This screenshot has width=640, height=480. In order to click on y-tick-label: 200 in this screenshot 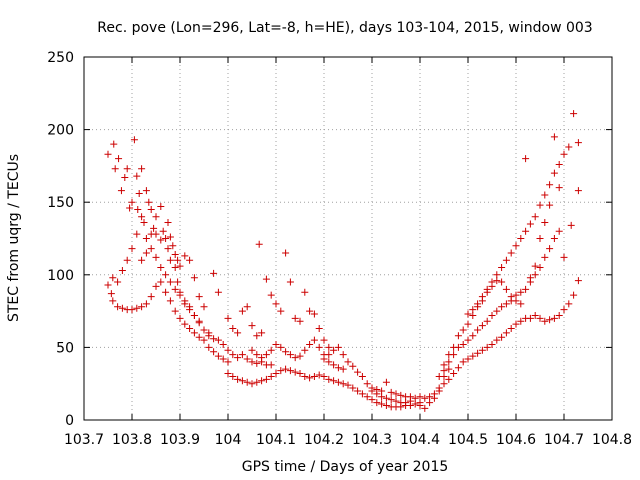, I will do `click(60, 131)`.